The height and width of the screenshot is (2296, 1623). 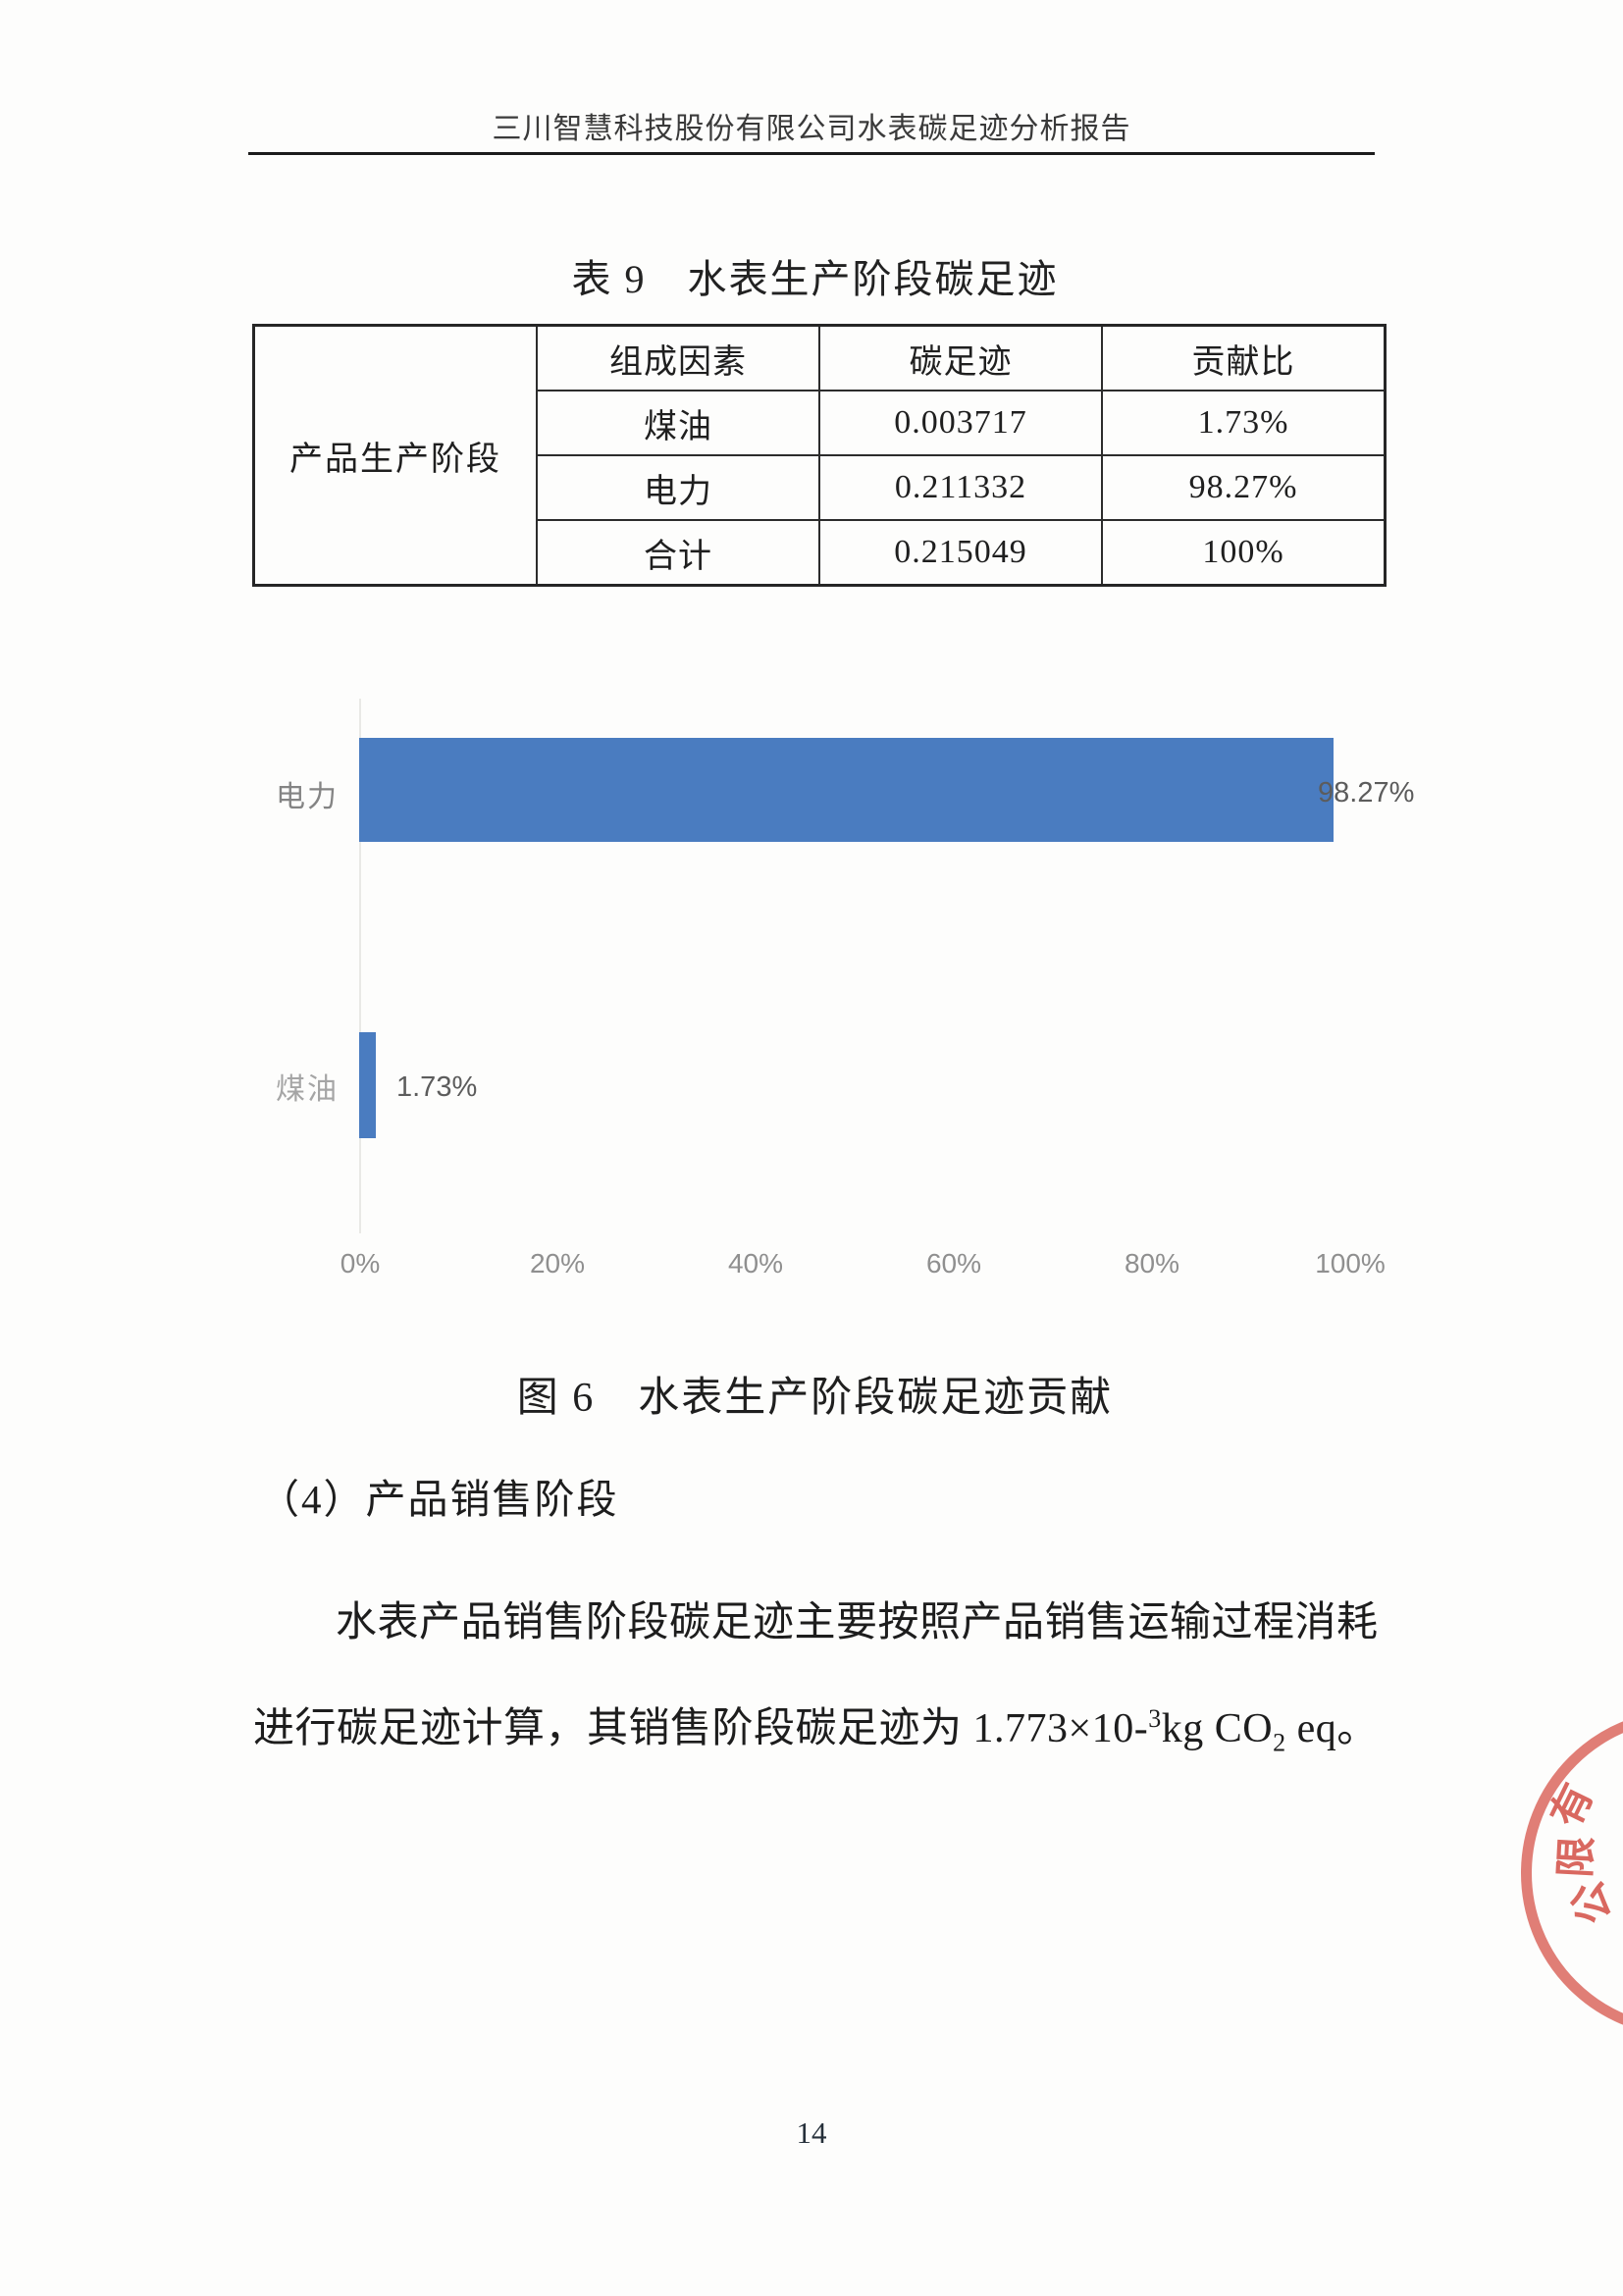 I want to click on cell-footprint: 0.003717, so click(x=960, y=423).